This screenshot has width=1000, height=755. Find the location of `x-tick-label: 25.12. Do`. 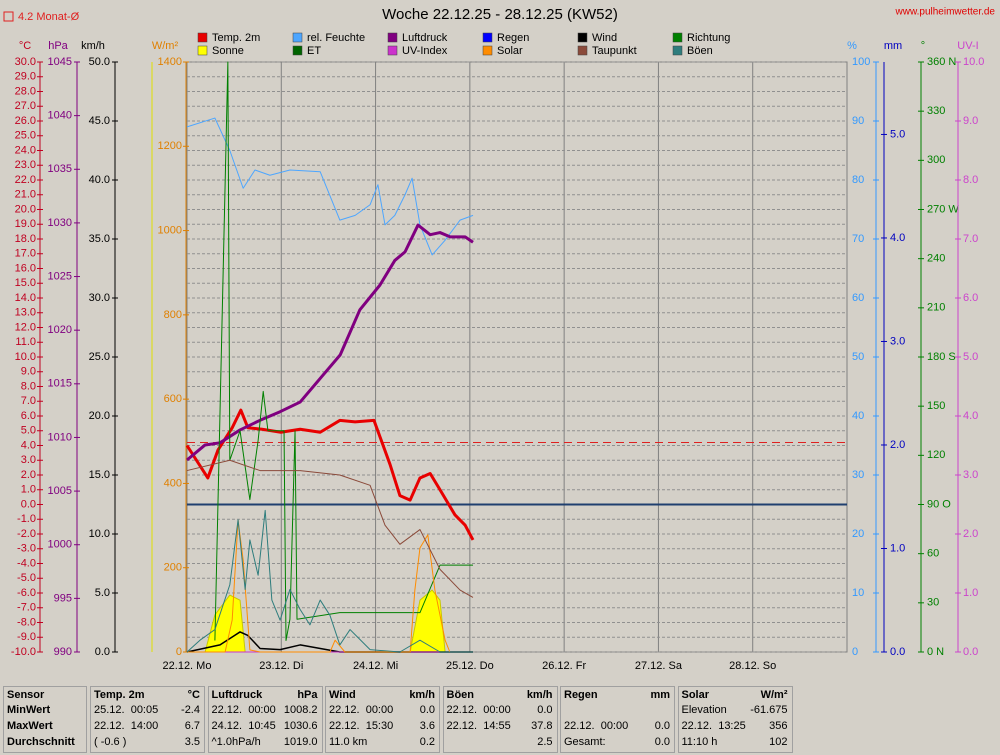

x-tick-label: 25.12. Do is located at coordinates (470, 666).